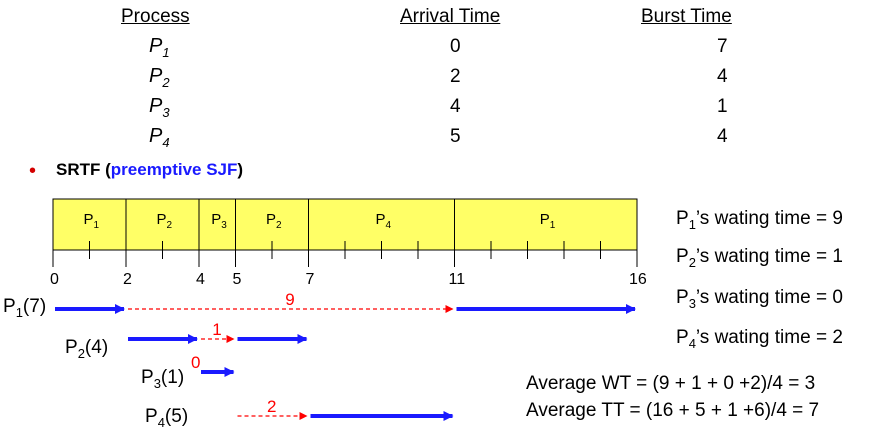 The height and width of the screenshot is (446, 885). Describe the element at coordinates (759, 258) in the screenshot. I see `waiting-time-p2: P2’s wating time = 1` at that location.